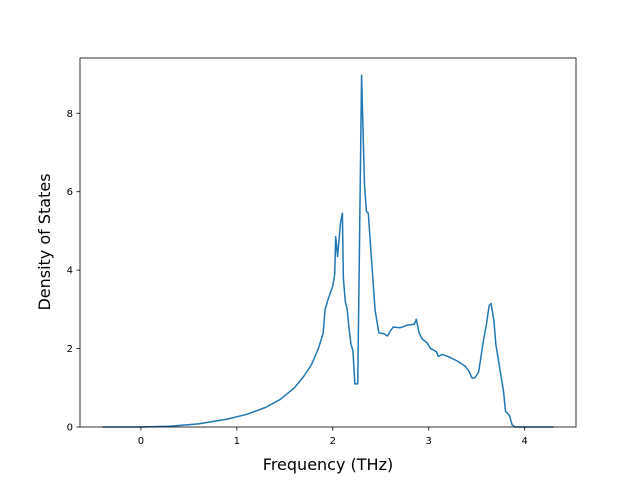  What do you see at coordinates (44, 241) in the screenshot?
I see `y-axis-label: Density of States` at bounding box center [44, 241].